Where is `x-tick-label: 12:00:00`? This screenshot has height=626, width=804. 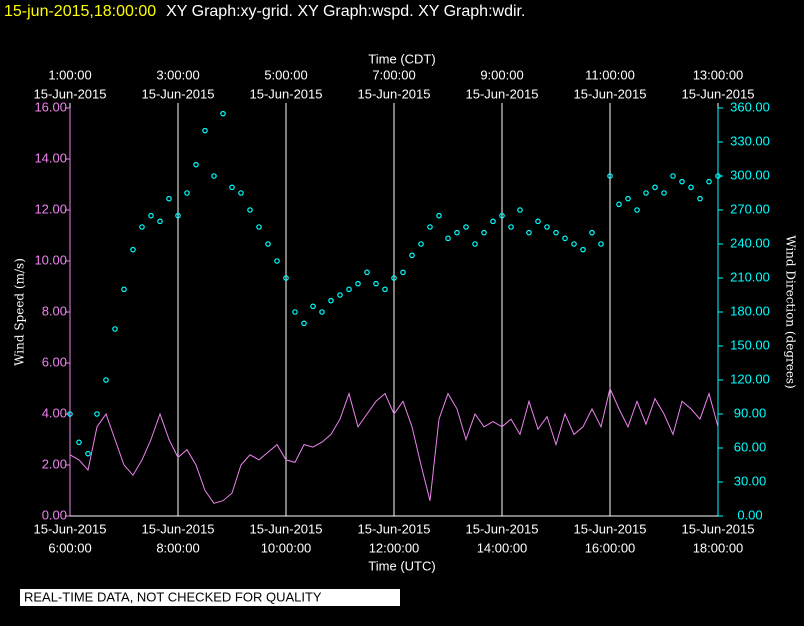
x-tick-label: 12:00:00 is located at coordinates (394, 547).